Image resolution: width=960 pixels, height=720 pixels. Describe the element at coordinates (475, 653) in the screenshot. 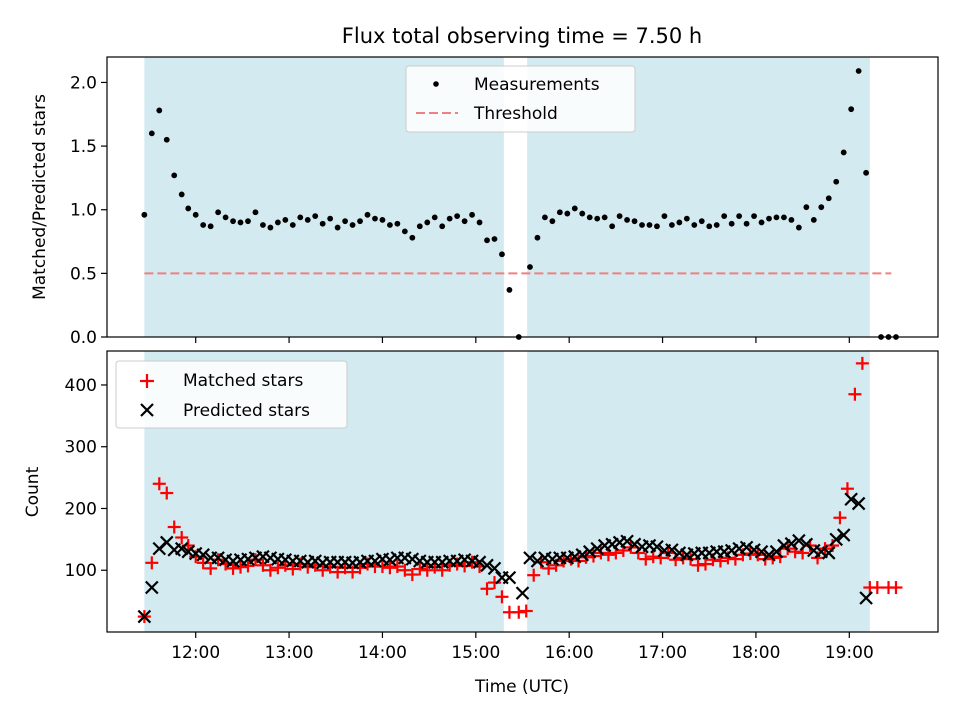

I see `x-tick-label: 15:00` at that location.